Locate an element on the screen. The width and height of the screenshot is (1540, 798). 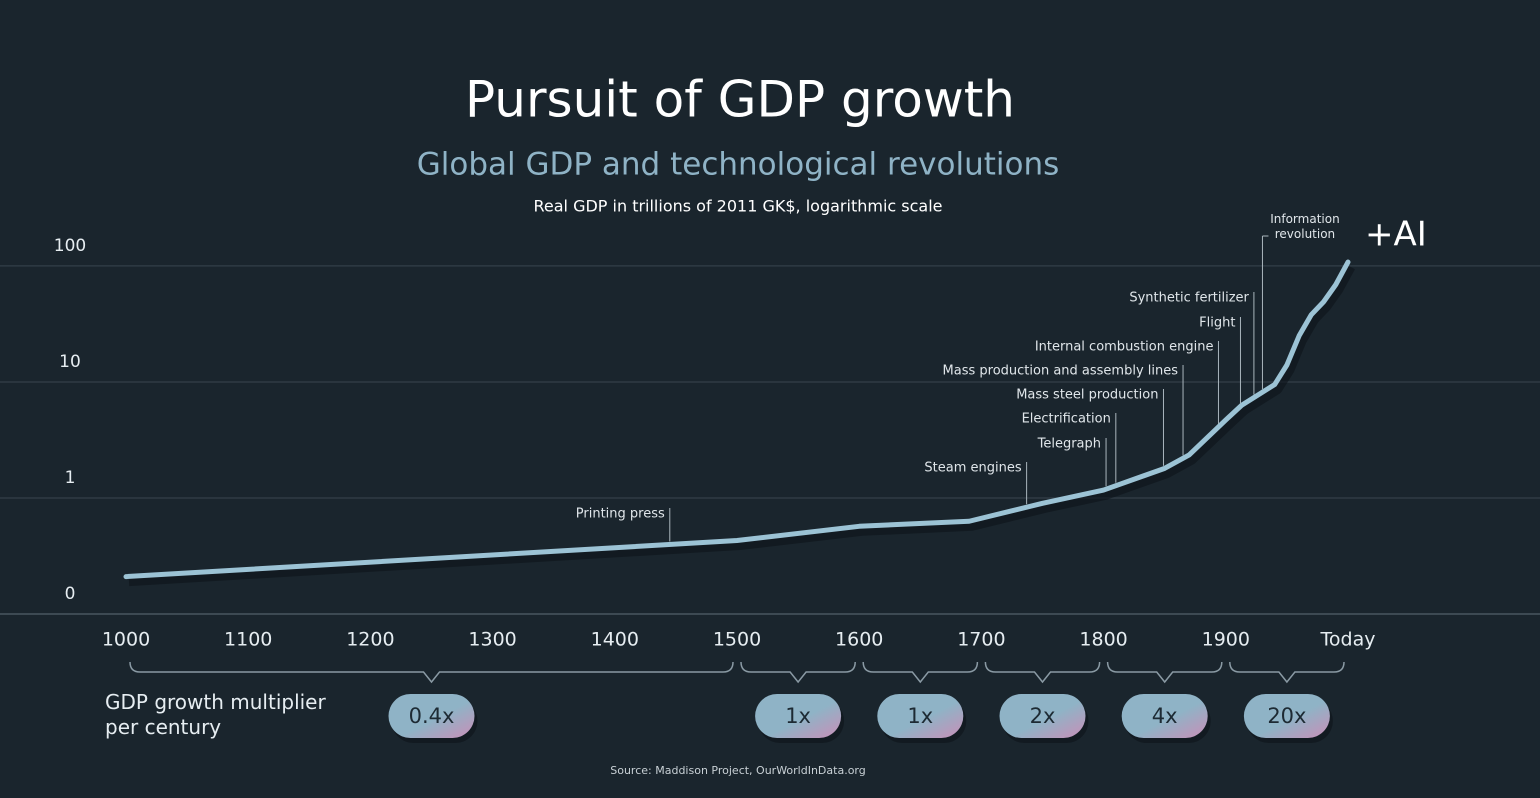
y-tick-label: 0 is located at coordinates (70, 594).